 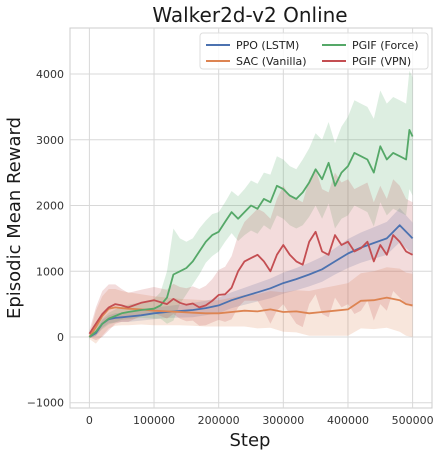 I want to click on x-tick-label: 200000, so click(x=219, y=420).